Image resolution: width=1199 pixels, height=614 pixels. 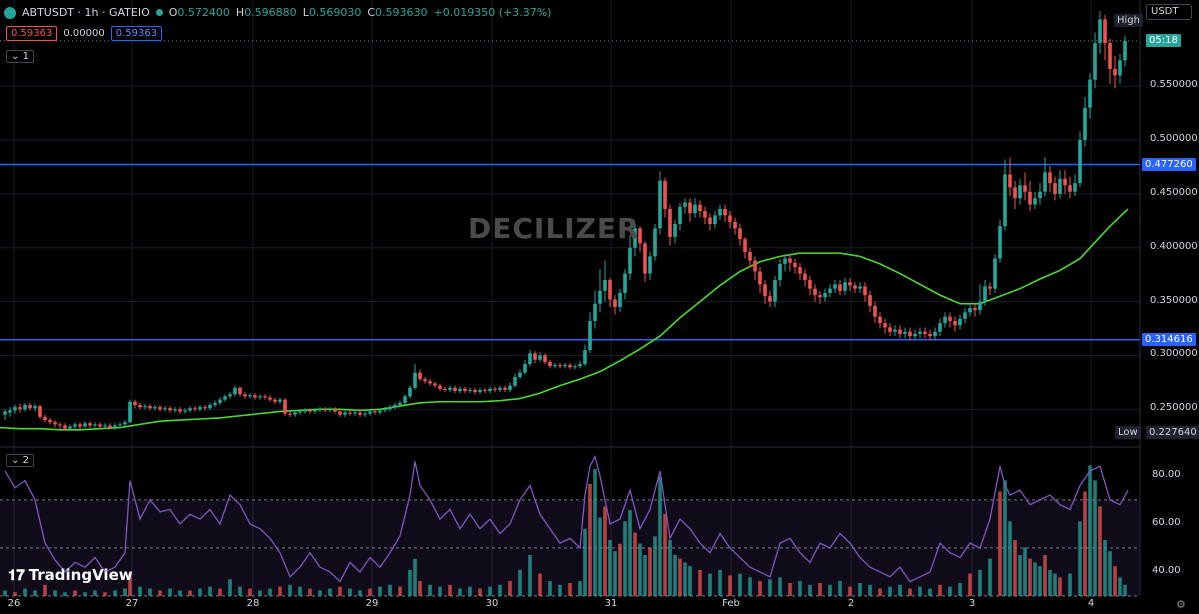 I want to click on pane1-collapse-button: ⌄ 1, so click(x=20, y=56).